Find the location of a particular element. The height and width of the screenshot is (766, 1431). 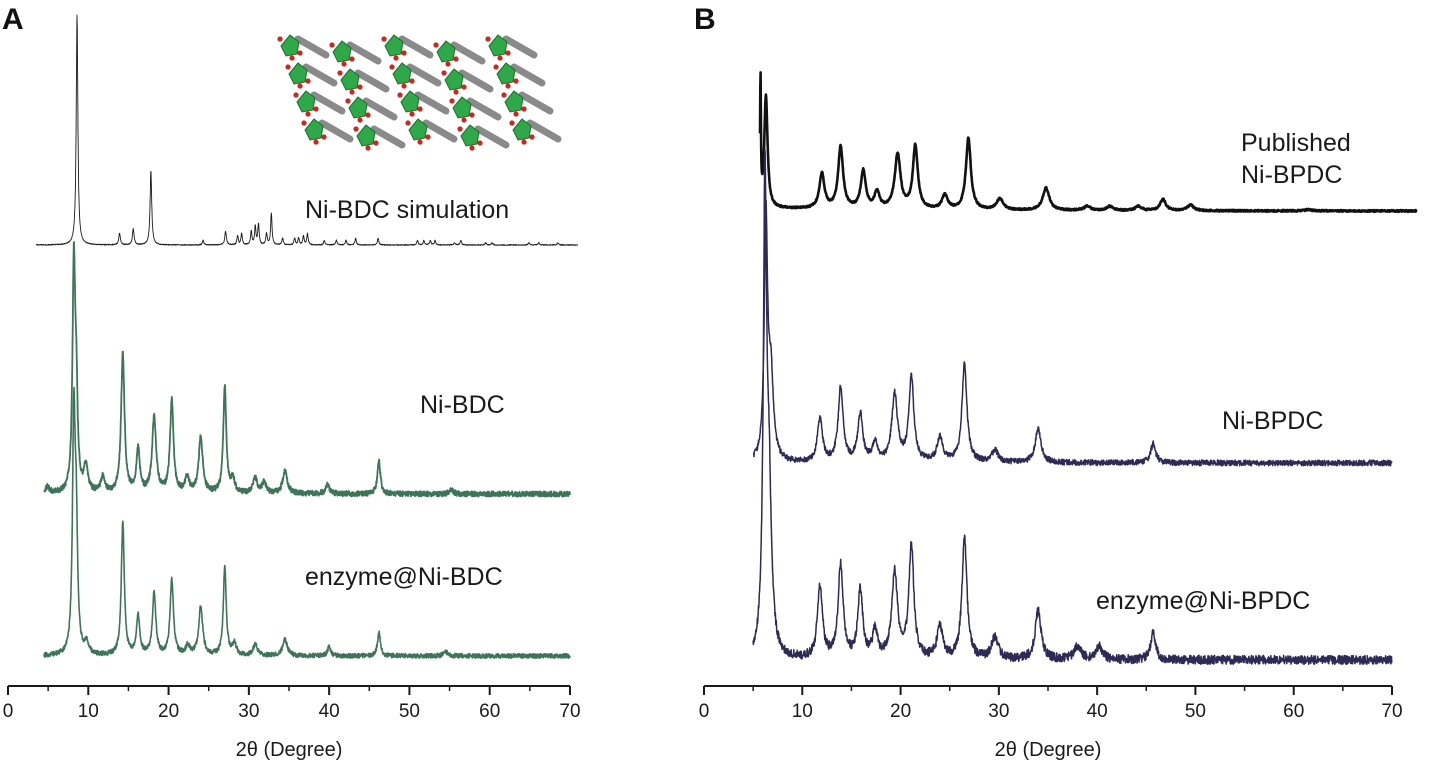

label-ni-bdc-simulation: Ni-BDC simulation is located at coordinates (407, 210).